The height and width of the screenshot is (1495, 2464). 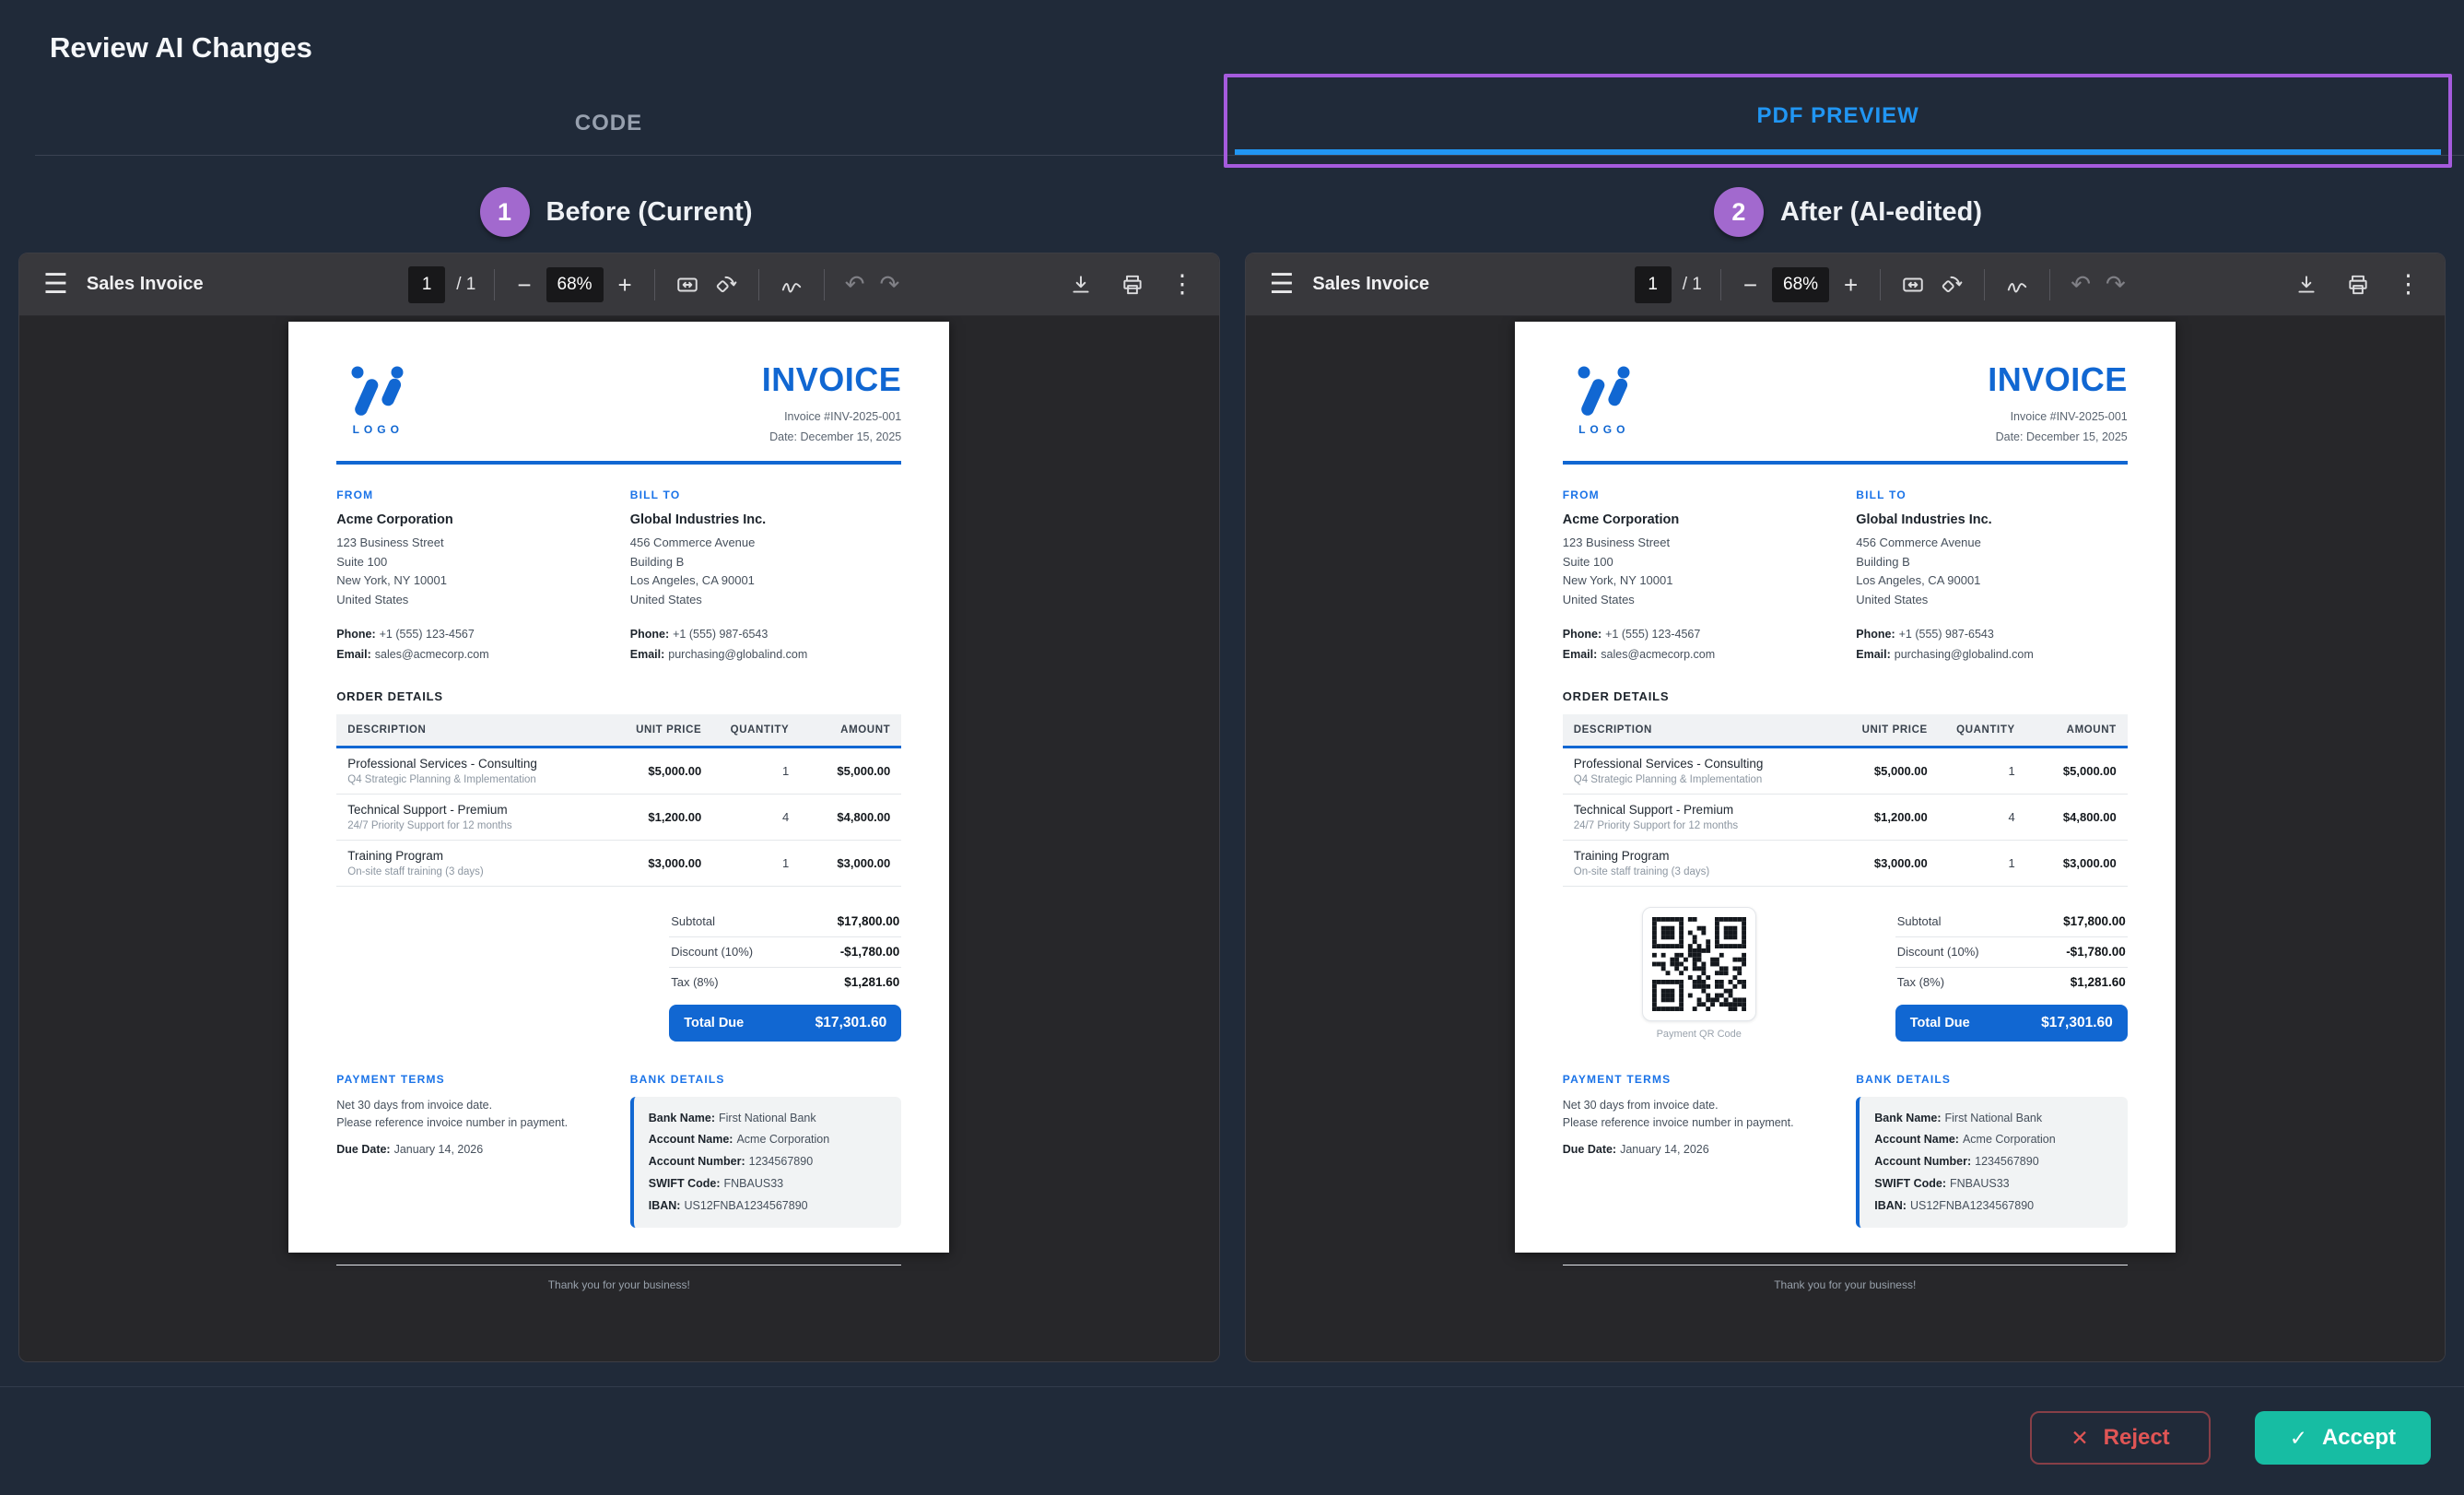 What do you see at coordinates (356, 634) in the screenshot?
I see `phone-label: Phone:` at bounding box center [356, 634].